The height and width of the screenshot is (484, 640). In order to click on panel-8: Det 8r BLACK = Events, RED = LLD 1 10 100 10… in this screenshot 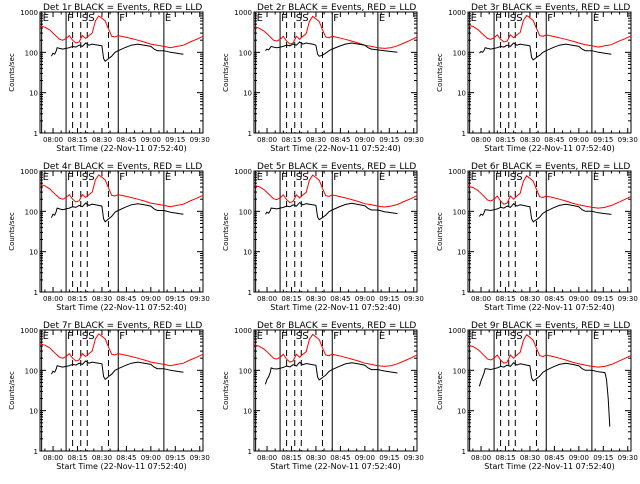, I will do `click(323, 396)`.